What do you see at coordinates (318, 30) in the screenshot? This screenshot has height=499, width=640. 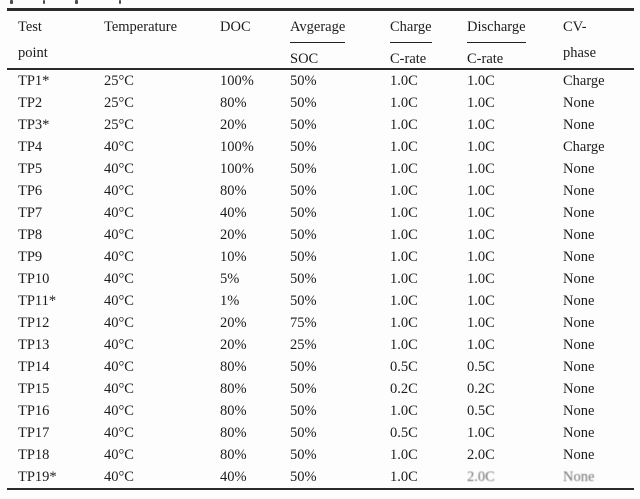 I see `header-average-label: Avgerage` at bounding box center [318, 30].